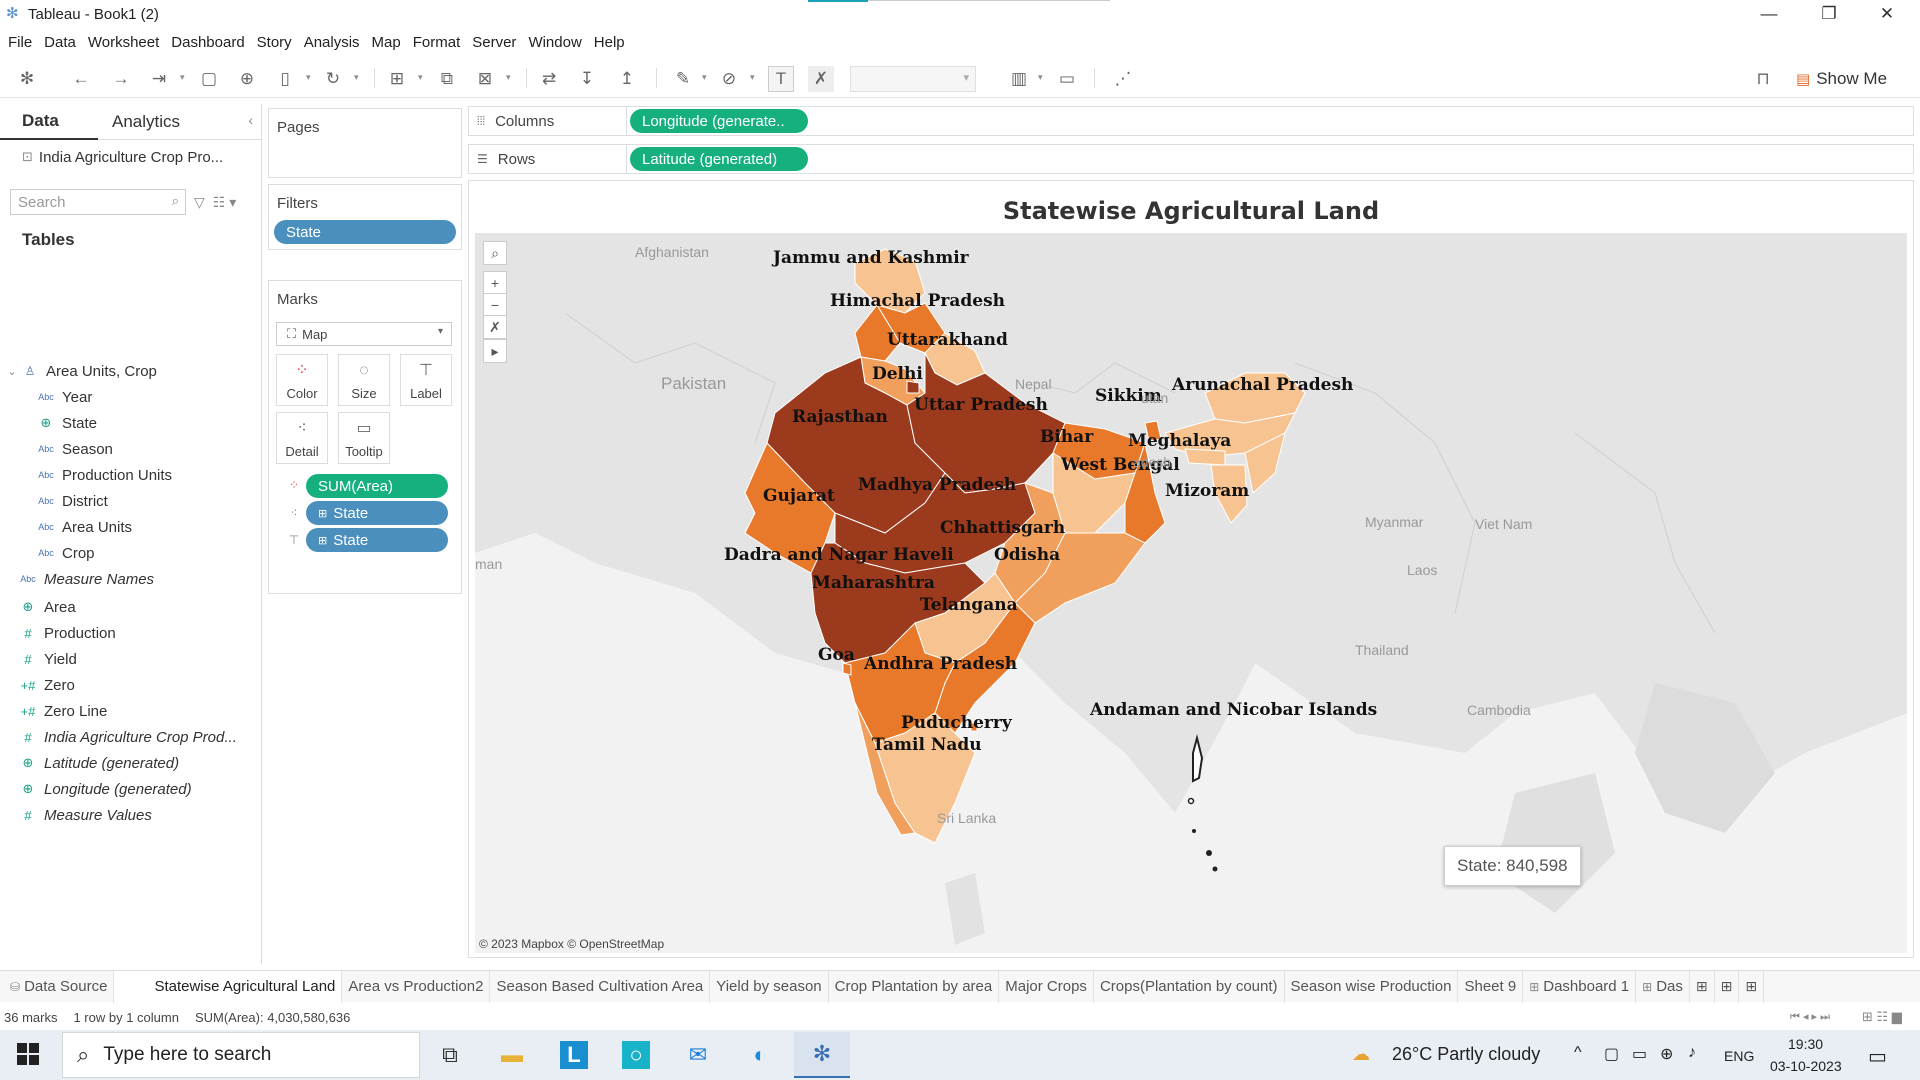  I want to click on size-button: ◌ Size, so click(364, 380).